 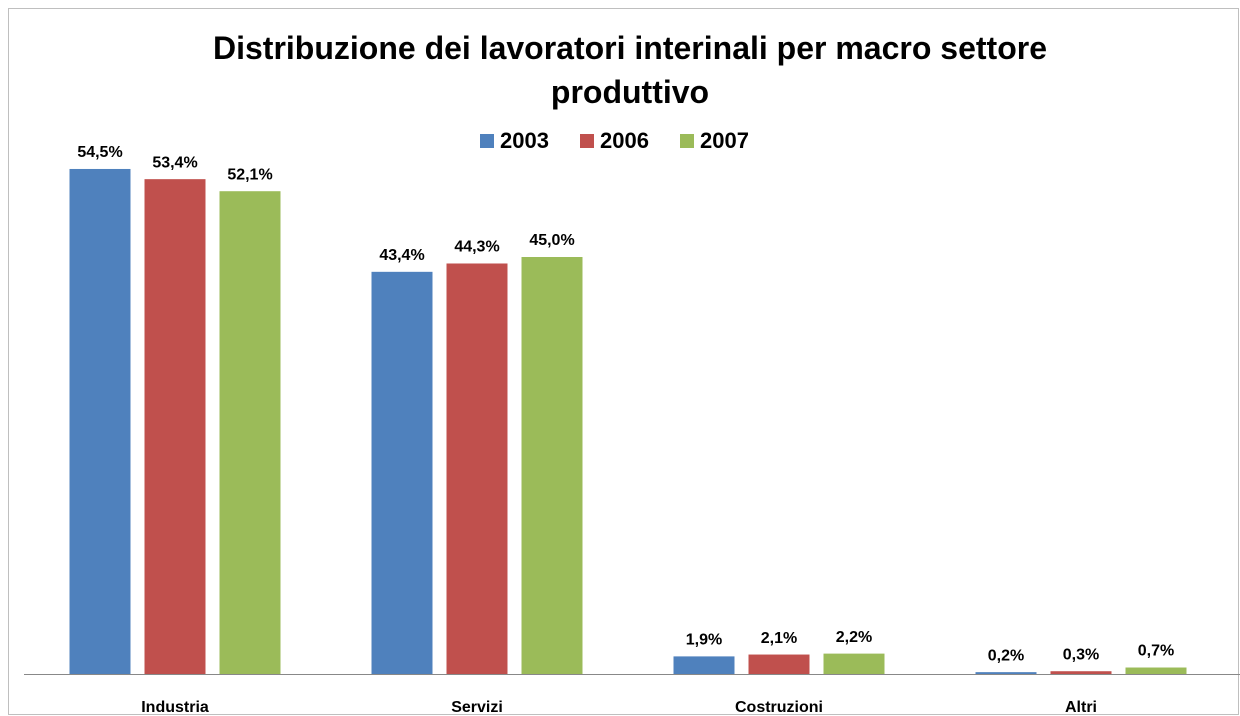 What do you see at coordinates (477, 707) in the screenshot?
I see `x-tick-label: Servizi` at bounding box center [477, 707].